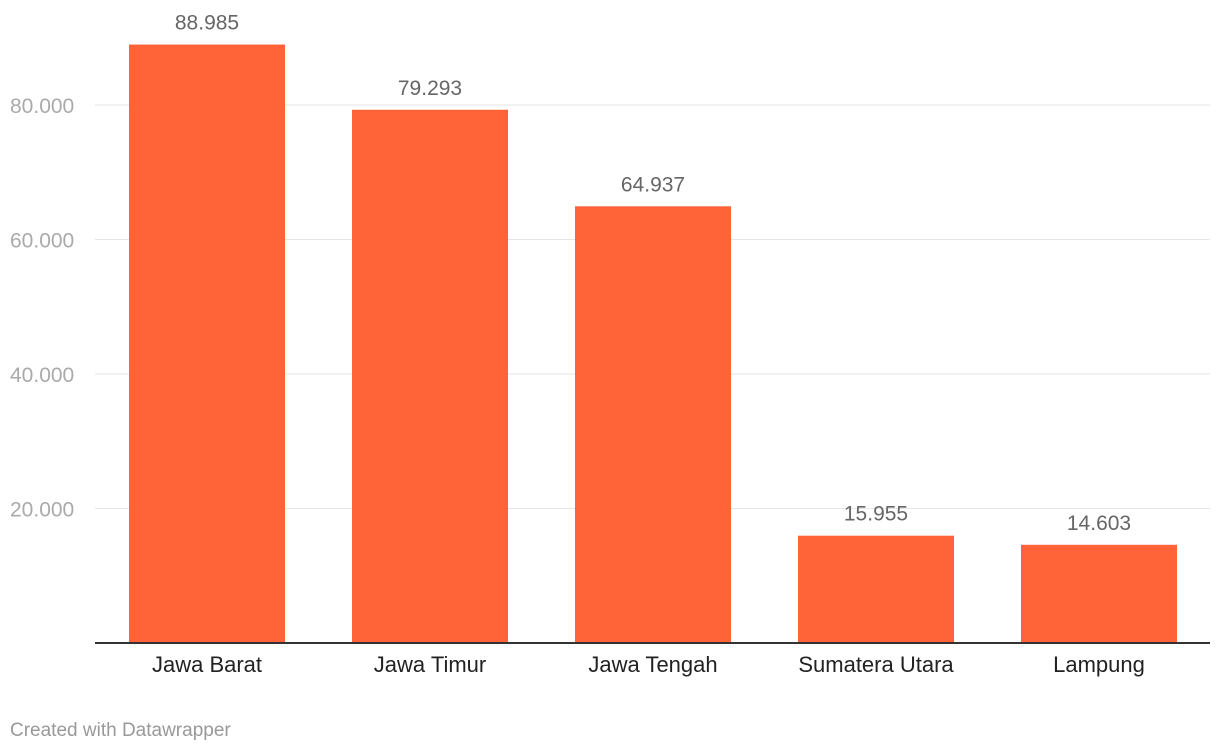  I want to click on y-tick-label: 60.000, so click(42, 241).